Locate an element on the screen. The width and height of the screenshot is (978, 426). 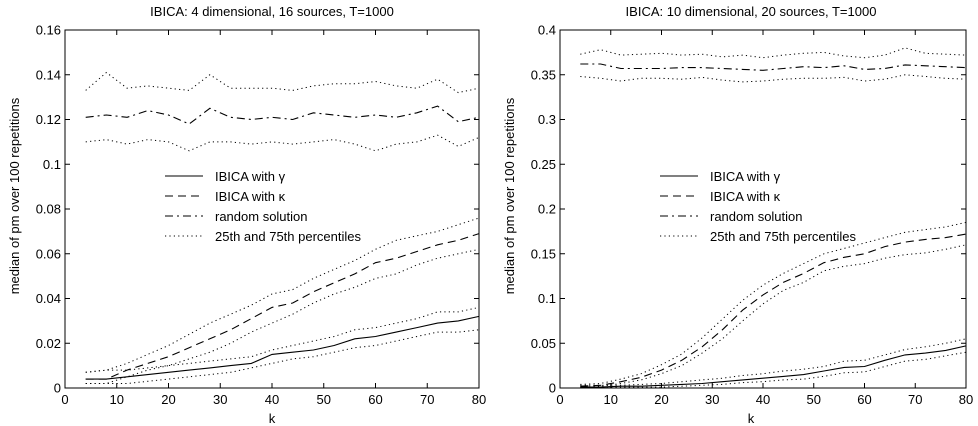
y-tick-label: 0.05 is located at coordinates (543, 343).